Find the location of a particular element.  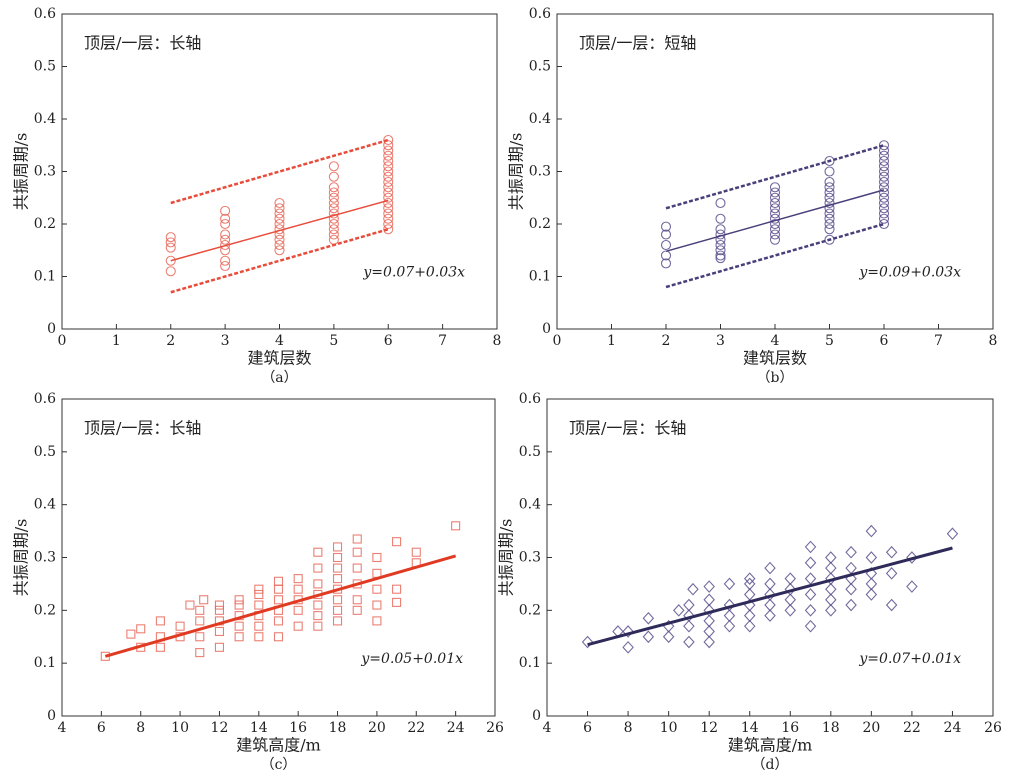

y-tick-label: 0.2 is located at coordinates (530, 610).